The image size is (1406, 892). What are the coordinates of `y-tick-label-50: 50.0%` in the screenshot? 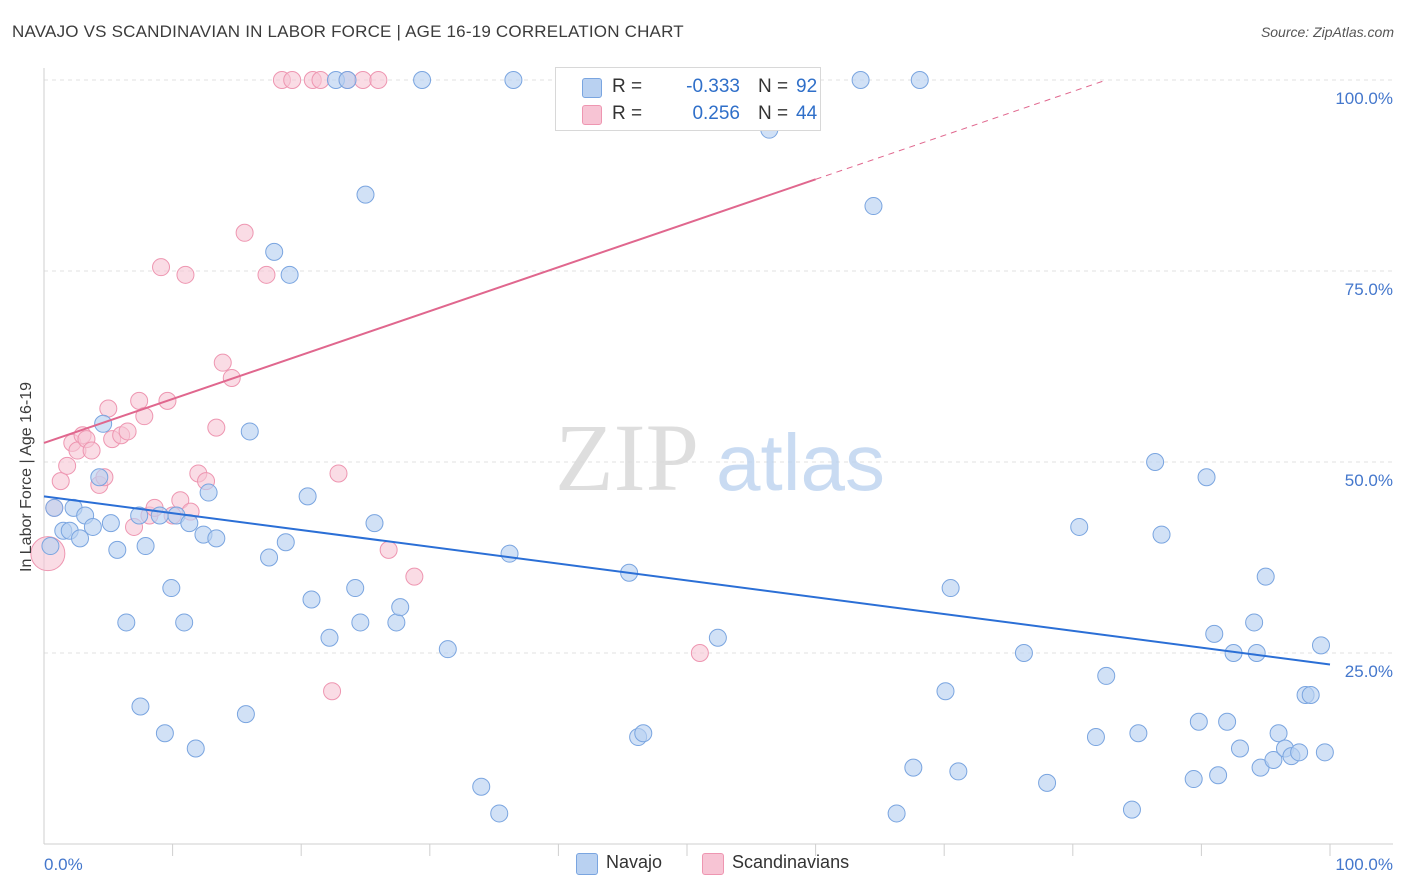 It's located at (1369, 480).